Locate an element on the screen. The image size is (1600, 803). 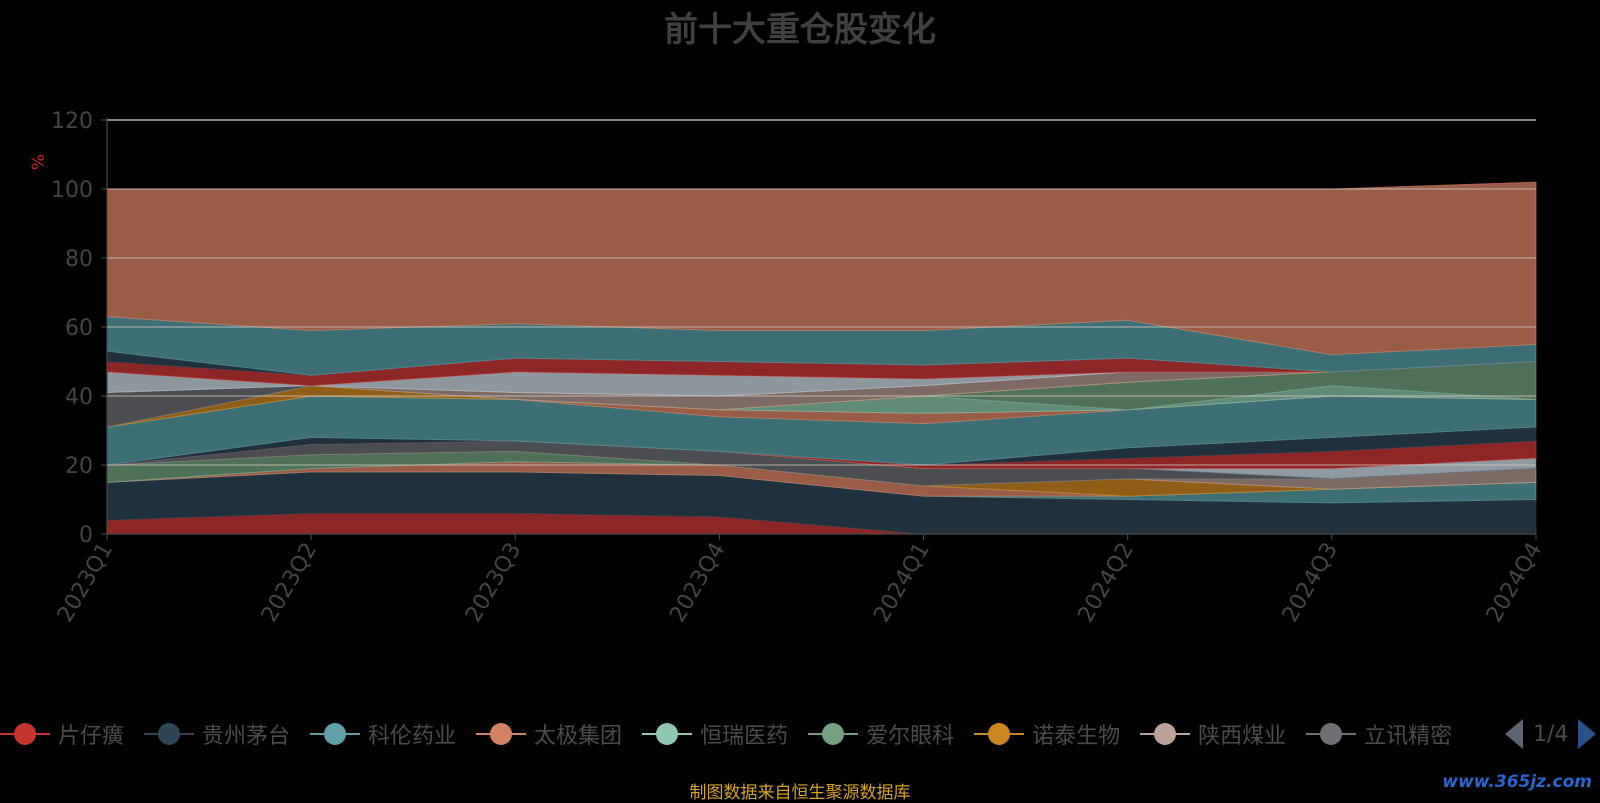
legend-item: 贵州茅台 is located at coordinates (217, 734).